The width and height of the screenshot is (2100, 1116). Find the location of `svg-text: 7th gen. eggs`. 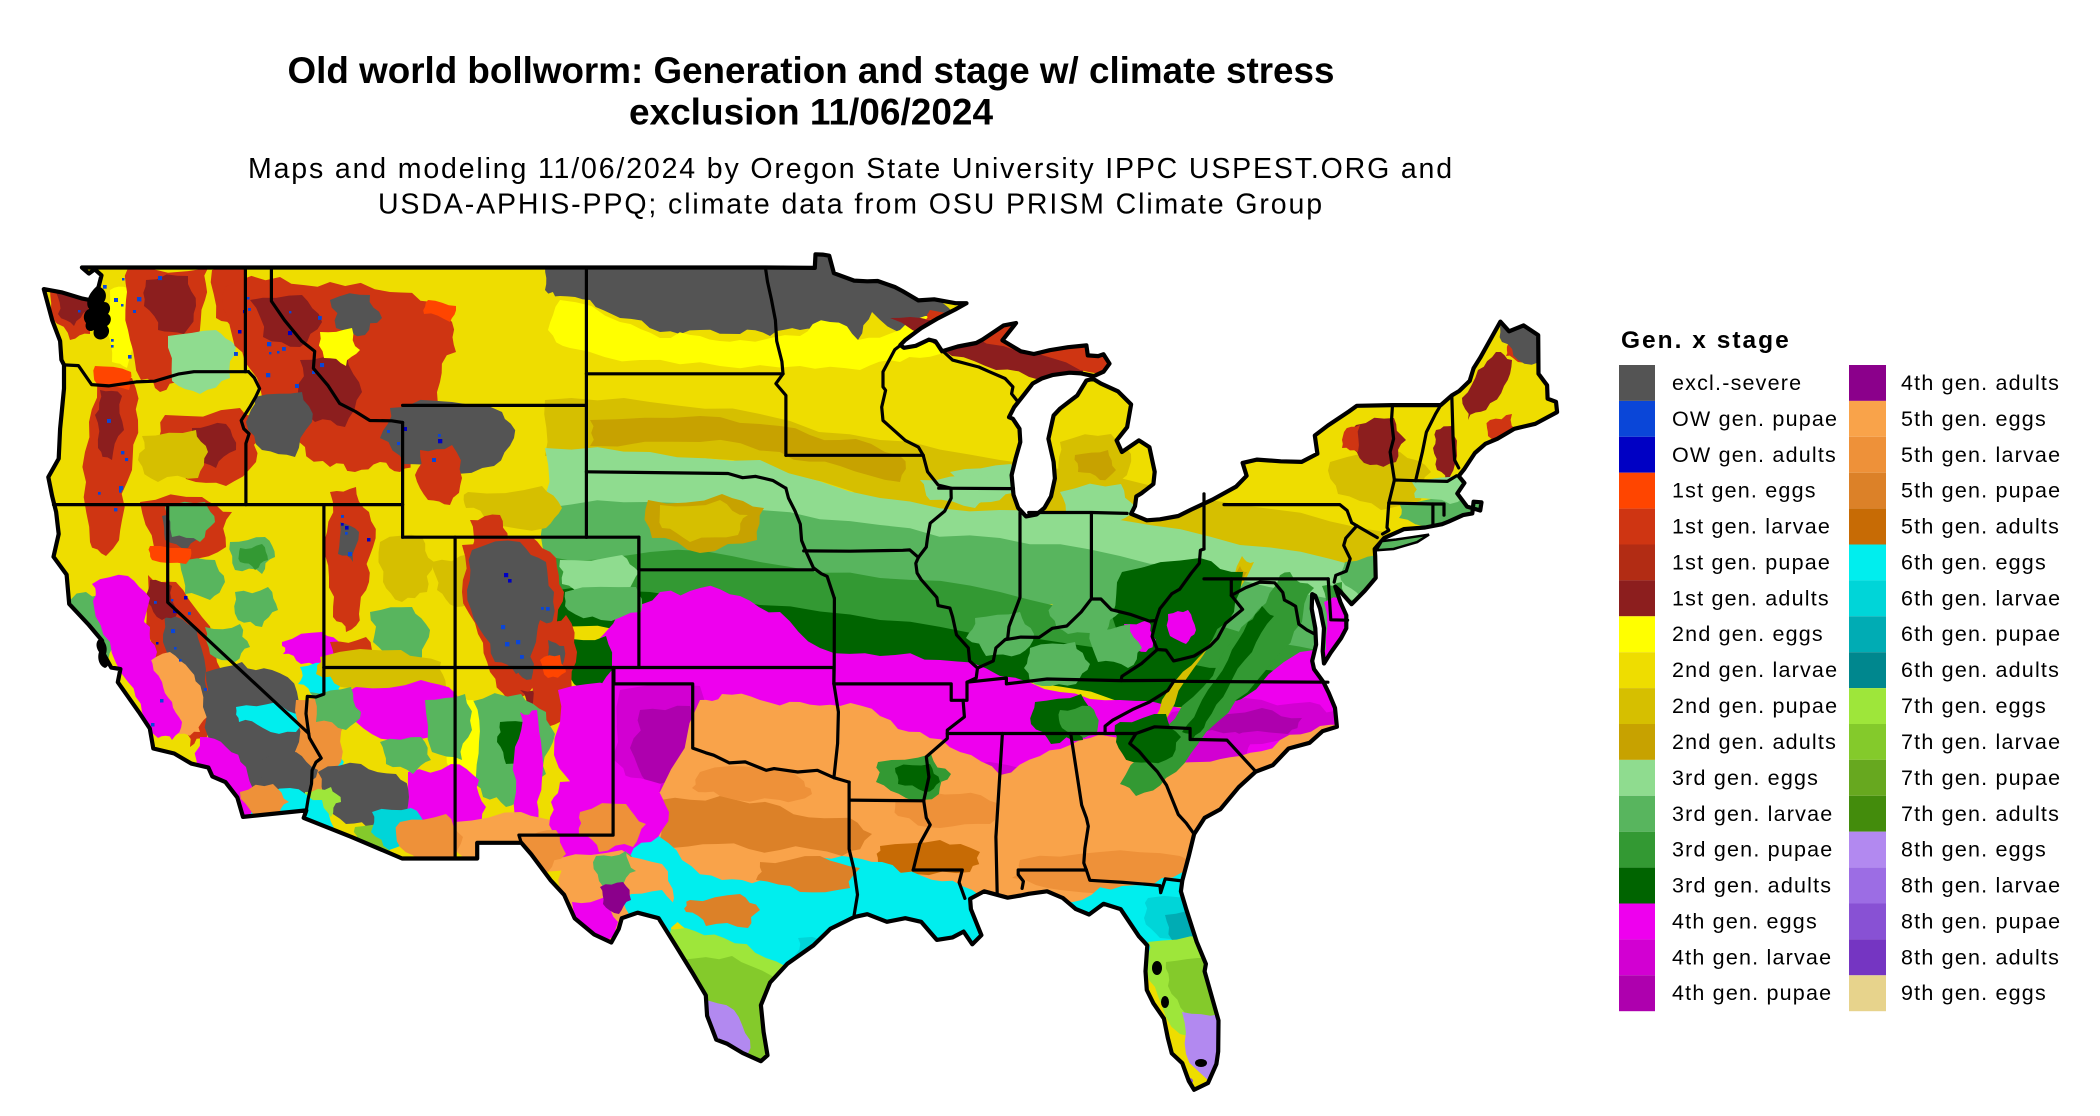

svg-text: 7th gen. eggs is located at coordinates (1974, 706).